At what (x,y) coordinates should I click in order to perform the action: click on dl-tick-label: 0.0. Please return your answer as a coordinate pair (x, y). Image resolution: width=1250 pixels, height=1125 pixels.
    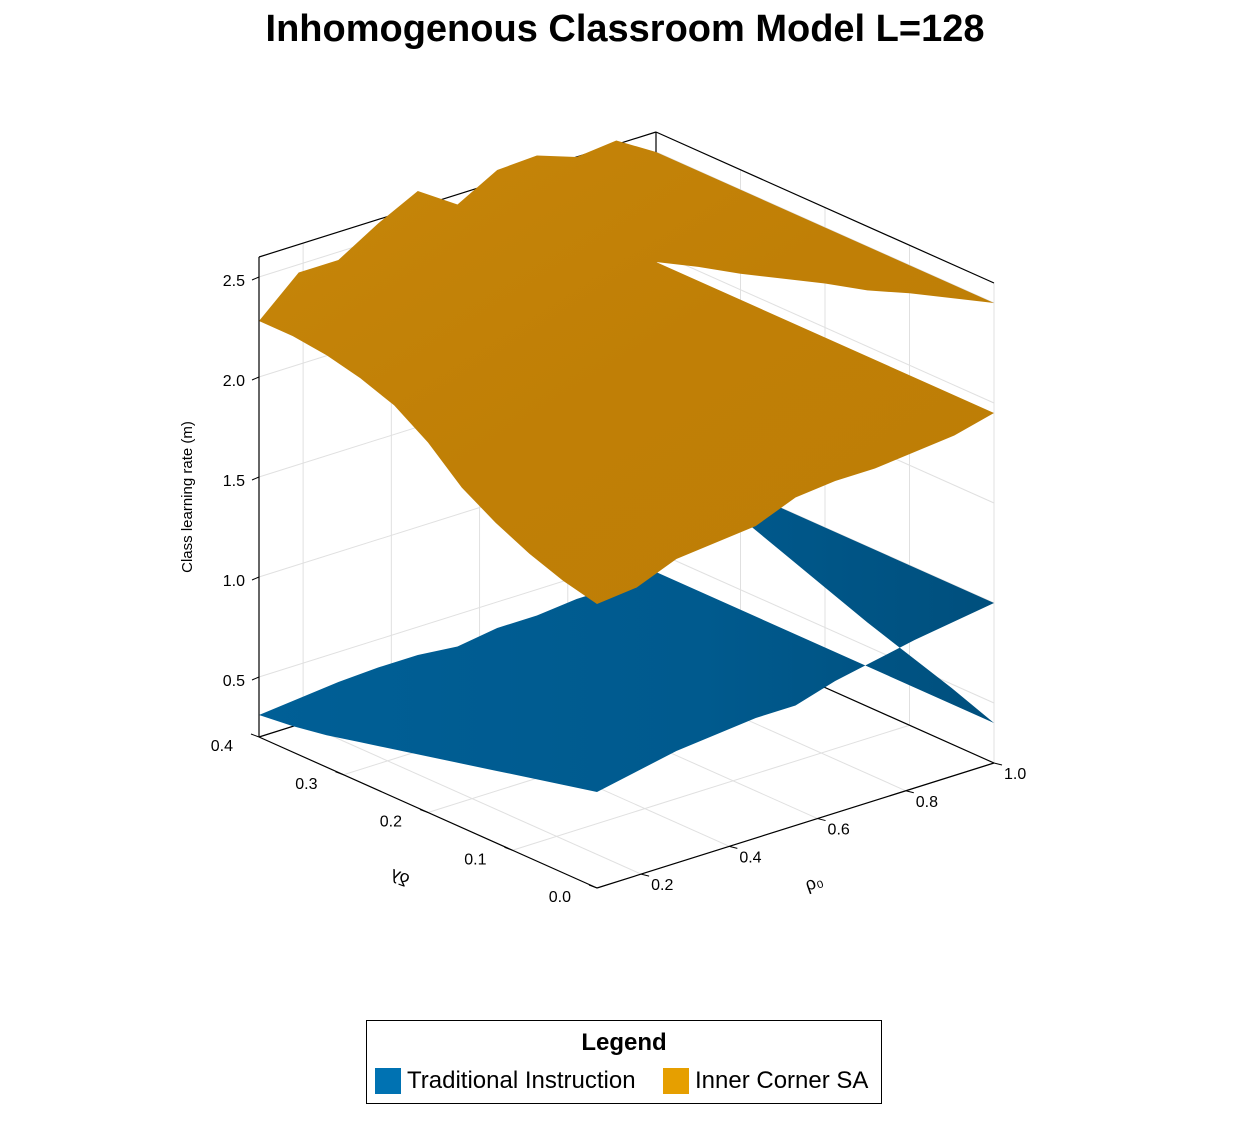
    Looking at the image, I should click on (560, 897).